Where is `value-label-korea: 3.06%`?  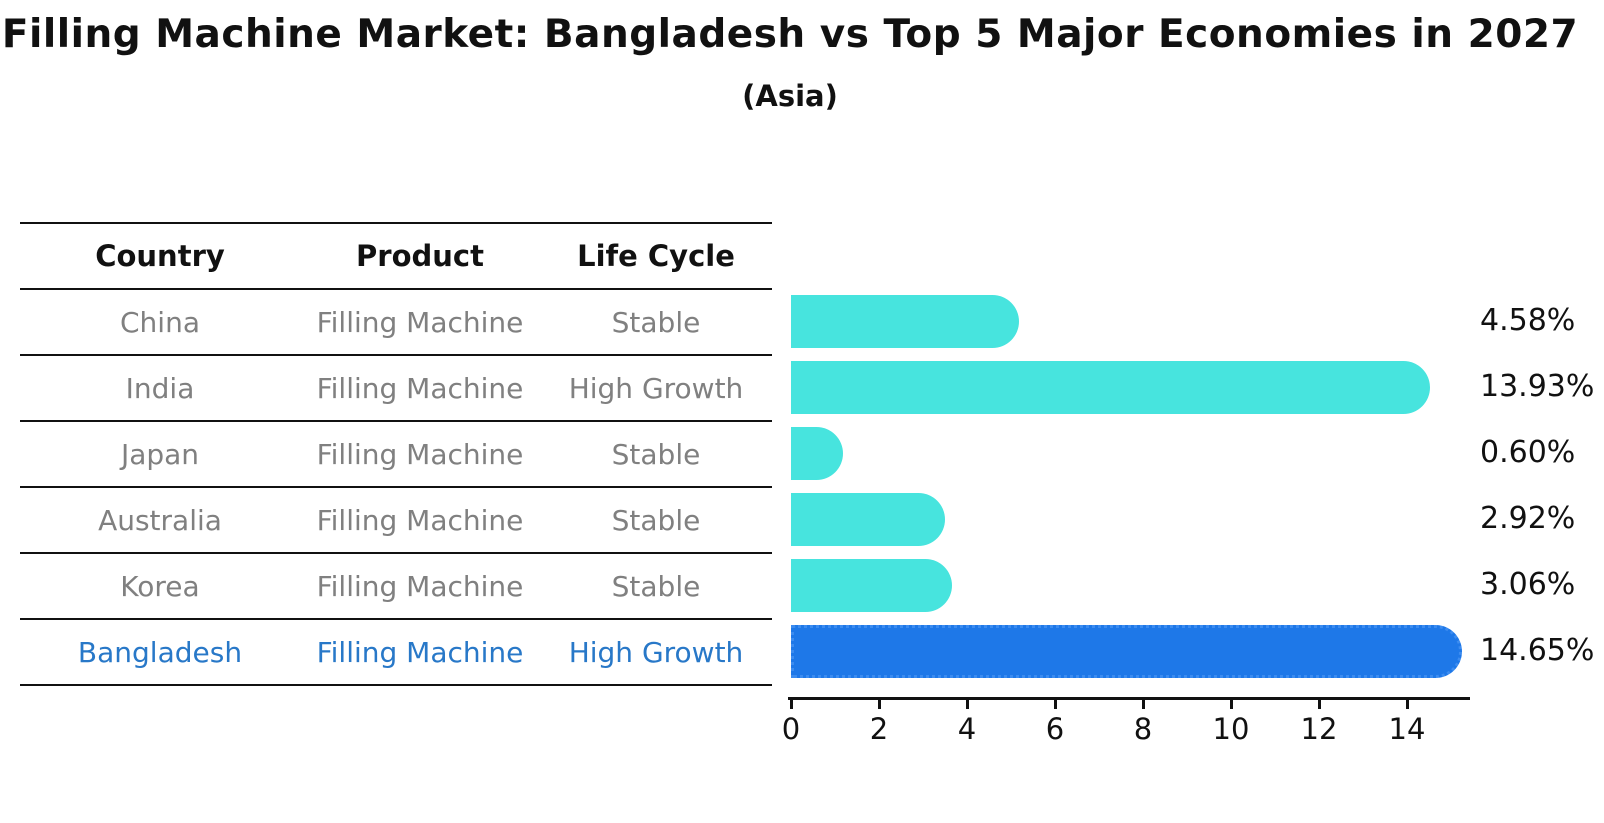
value-label-korea: 3.06% is located at coordinates (1528, 584).